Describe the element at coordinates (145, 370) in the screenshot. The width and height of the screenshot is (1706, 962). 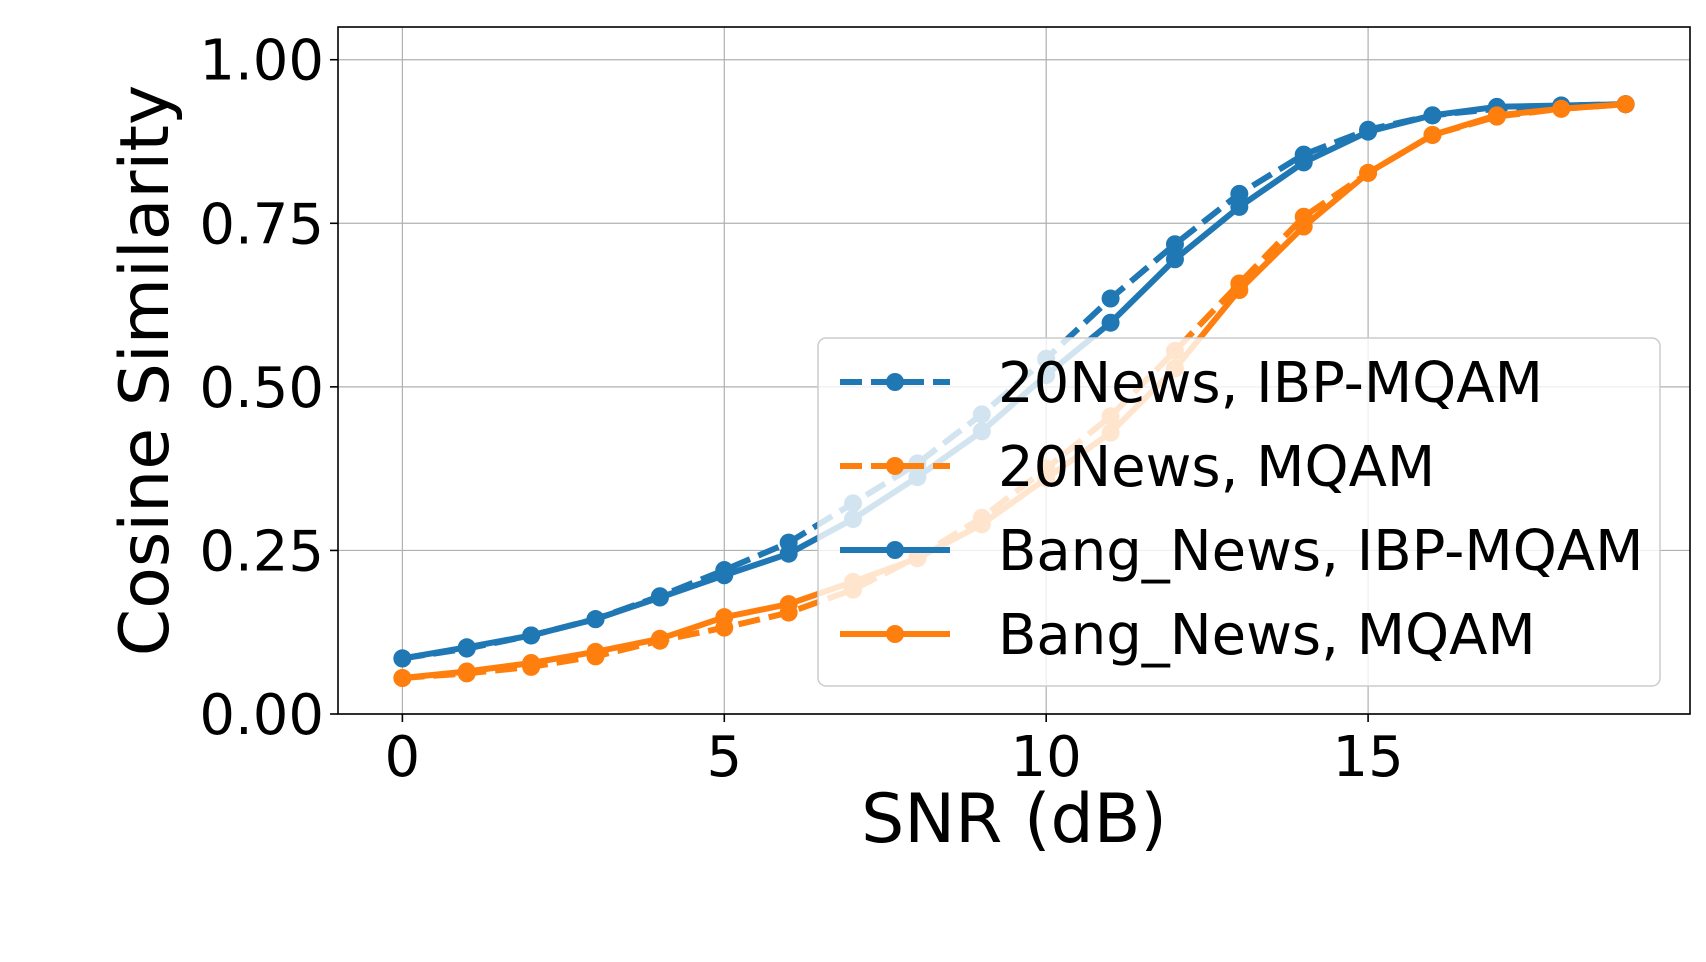
I see `y-axis-title: Cosine Similarity` at that location.